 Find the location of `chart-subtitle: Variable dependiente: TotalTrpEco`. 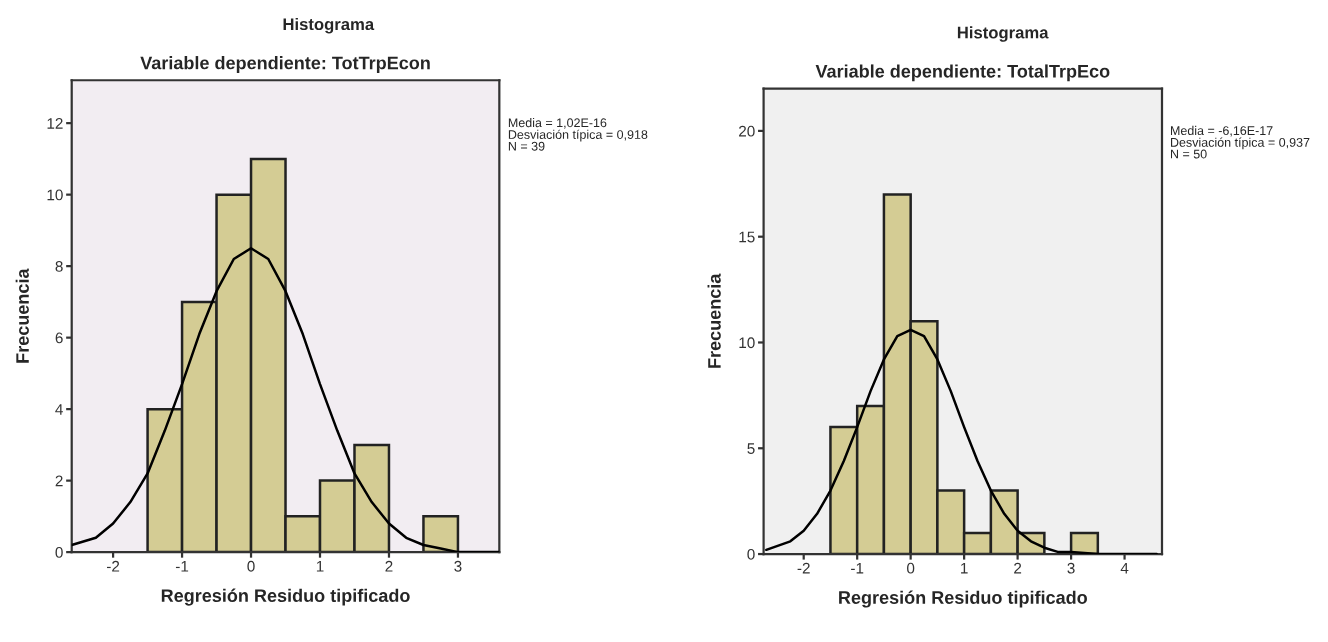

chart-subtitle: Variable dependiente: TotalTrpEco is located at coordinates (962, 73).